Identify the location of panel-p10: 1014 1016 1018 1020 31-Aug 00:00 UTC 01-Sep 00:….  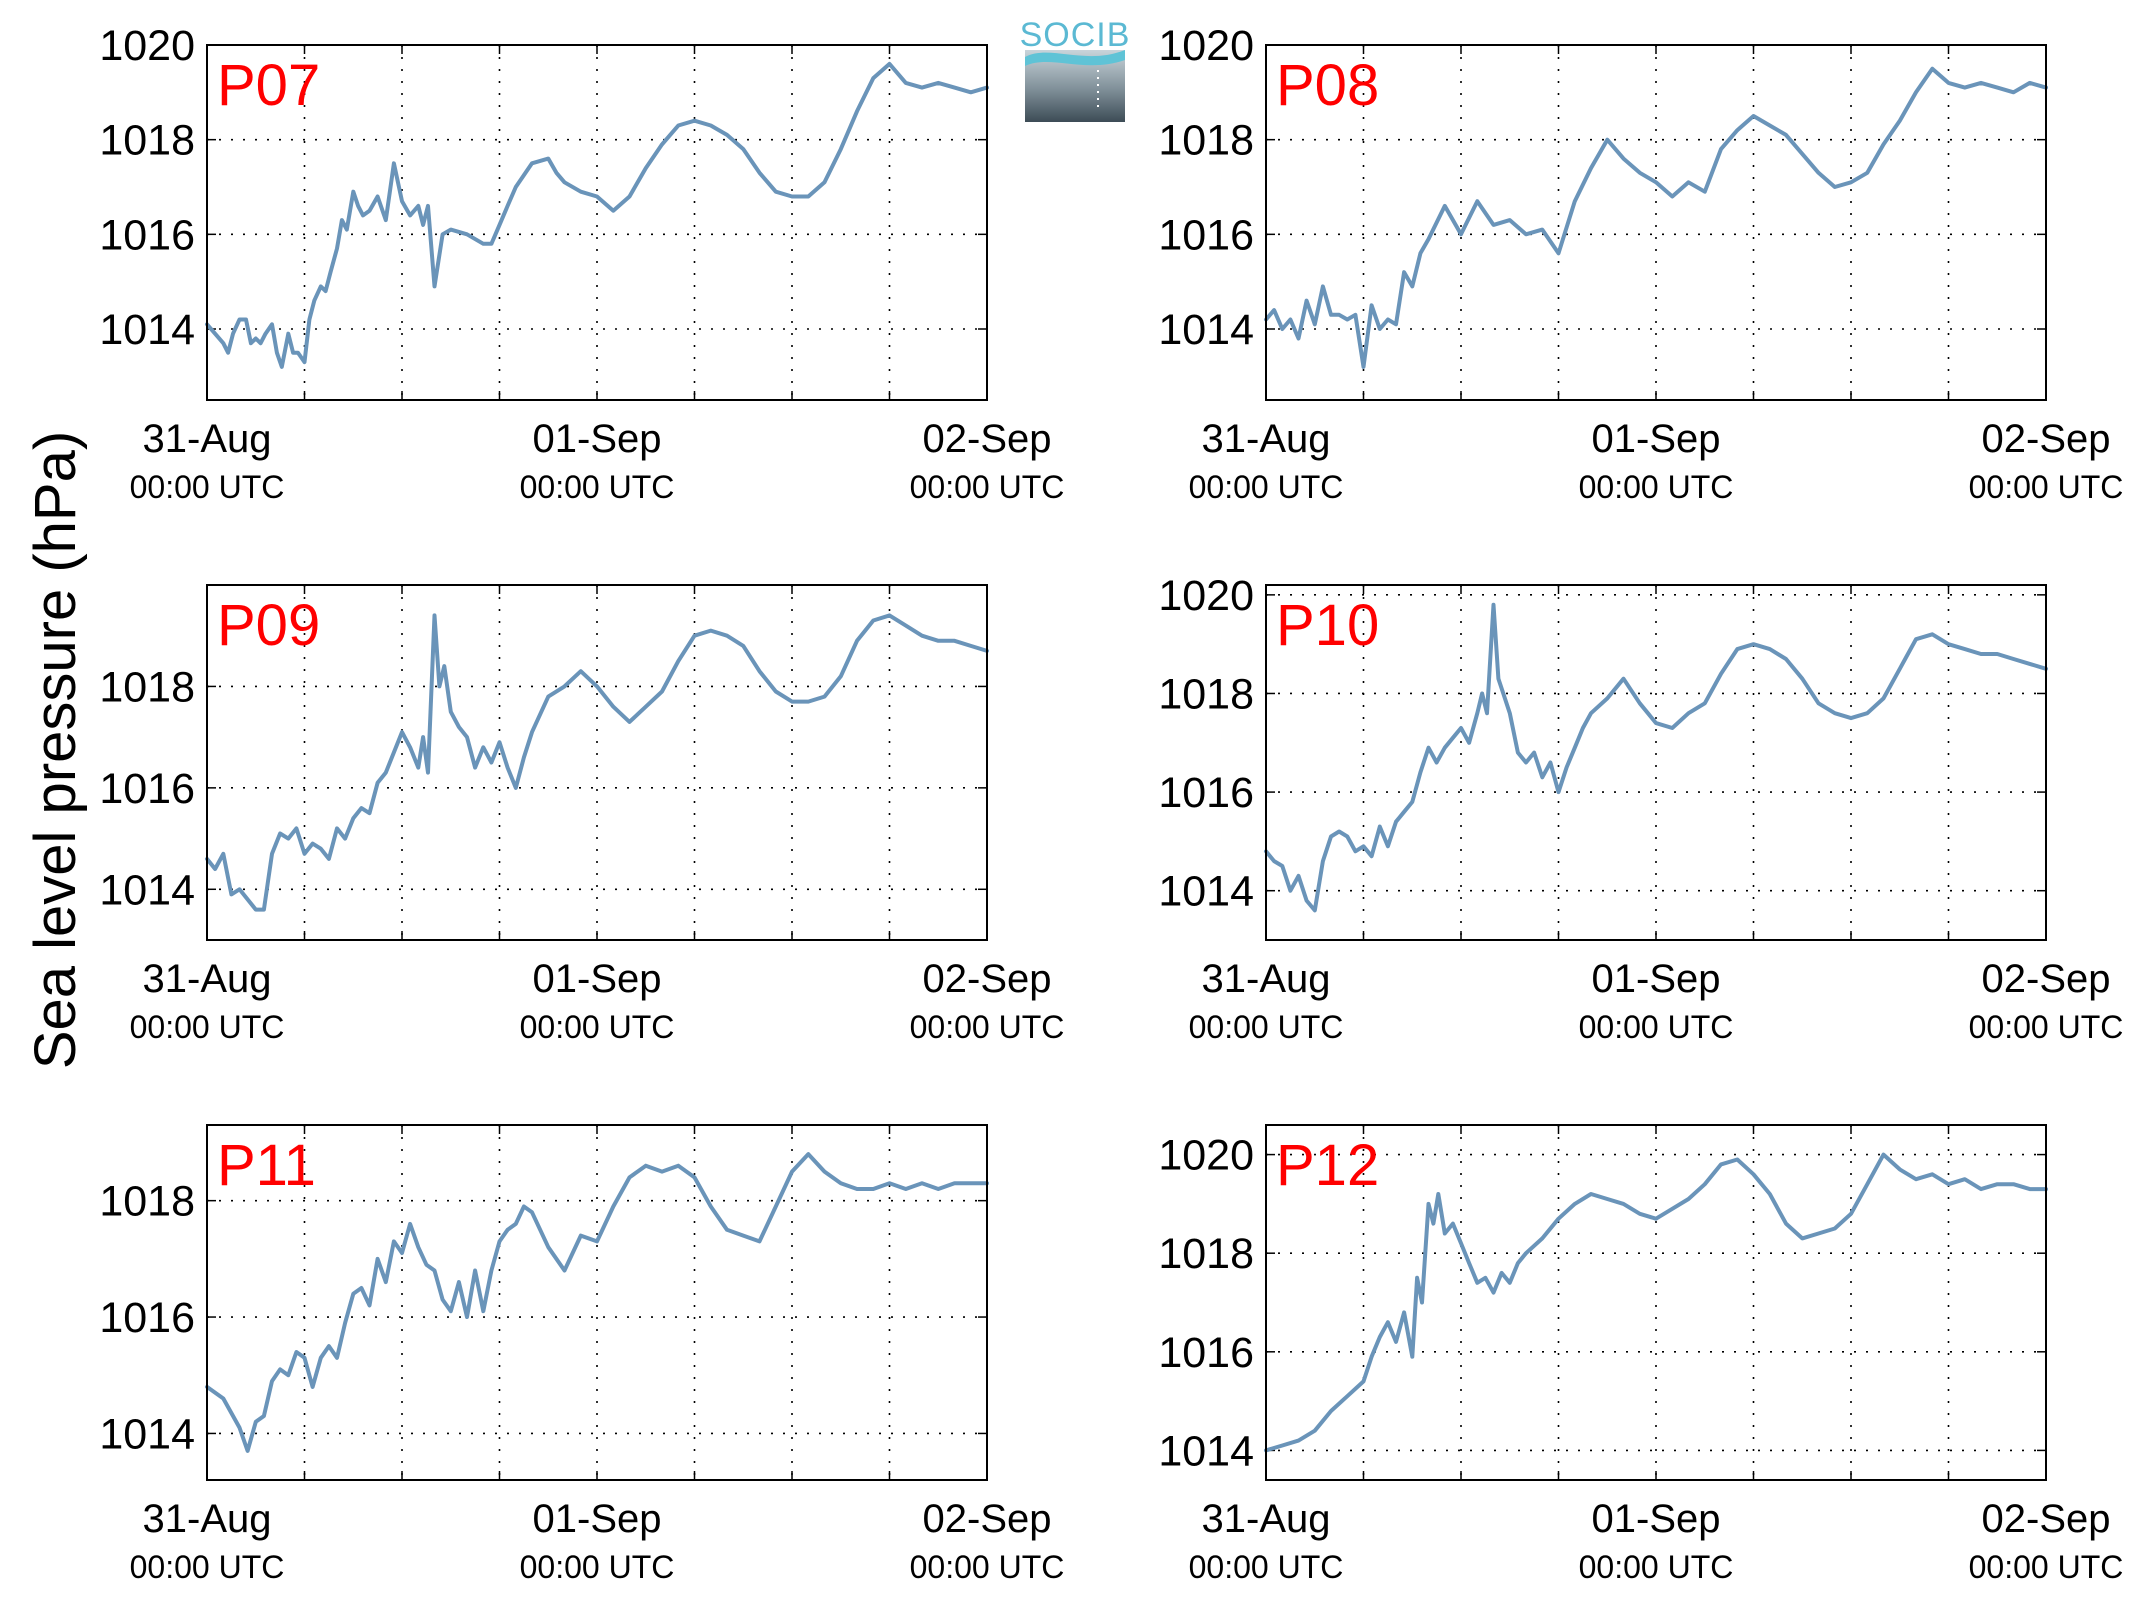
(1640, 808).